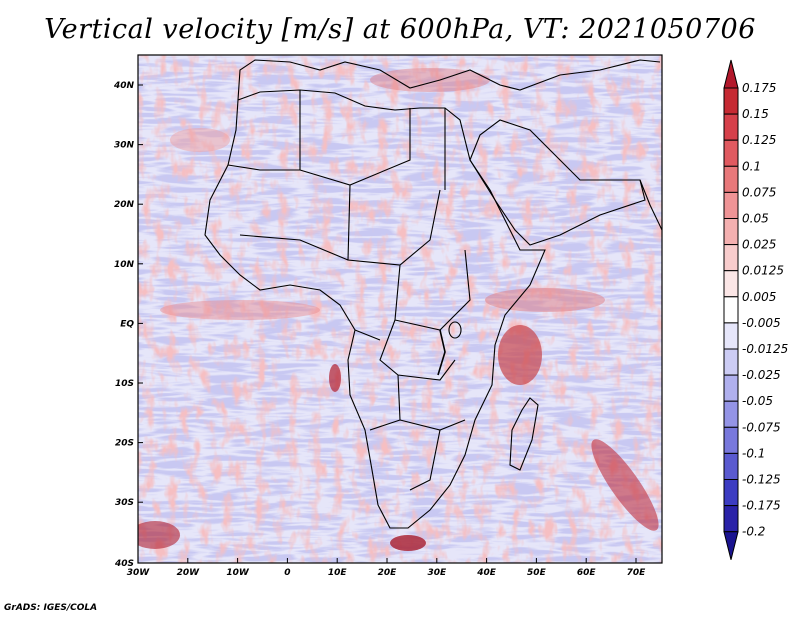  I want to click on lon-label: 60E, so click(587, 573).